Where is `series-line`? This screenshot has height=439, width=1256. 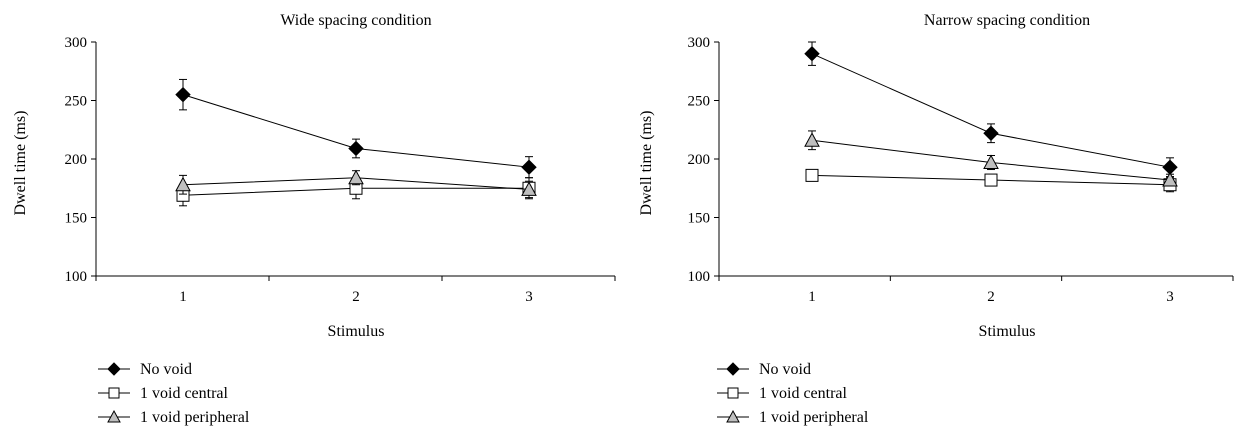 series-line is located at coordinates (991, 110).